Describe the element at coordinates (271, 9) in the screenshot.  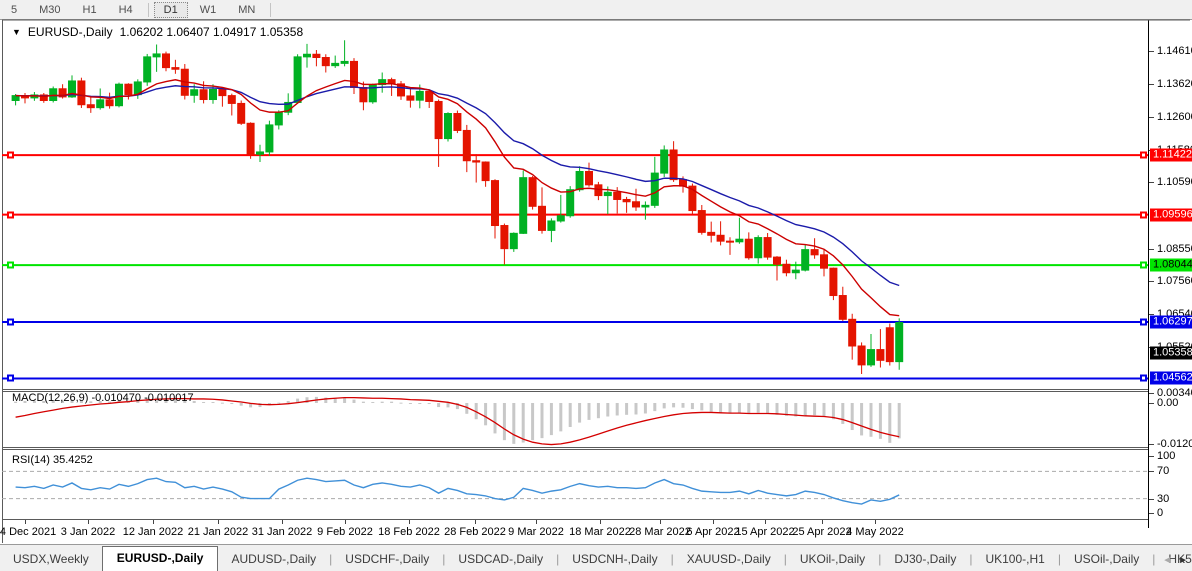
I see `toolbar-separator` at that location.